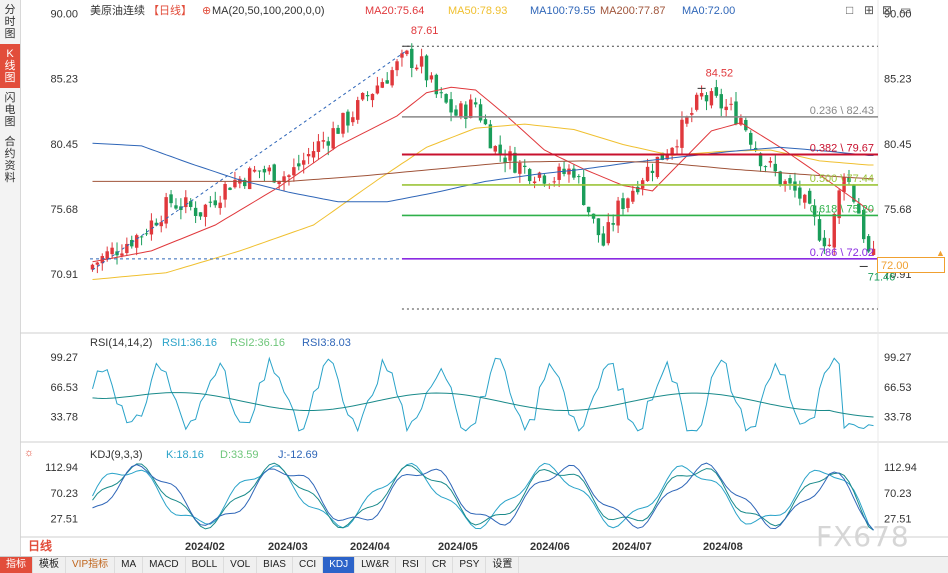 Image resolution: width=948 pixels, height=573 pixels. I want to click on kdj-tick-right: 27.51, so click(898, 519).